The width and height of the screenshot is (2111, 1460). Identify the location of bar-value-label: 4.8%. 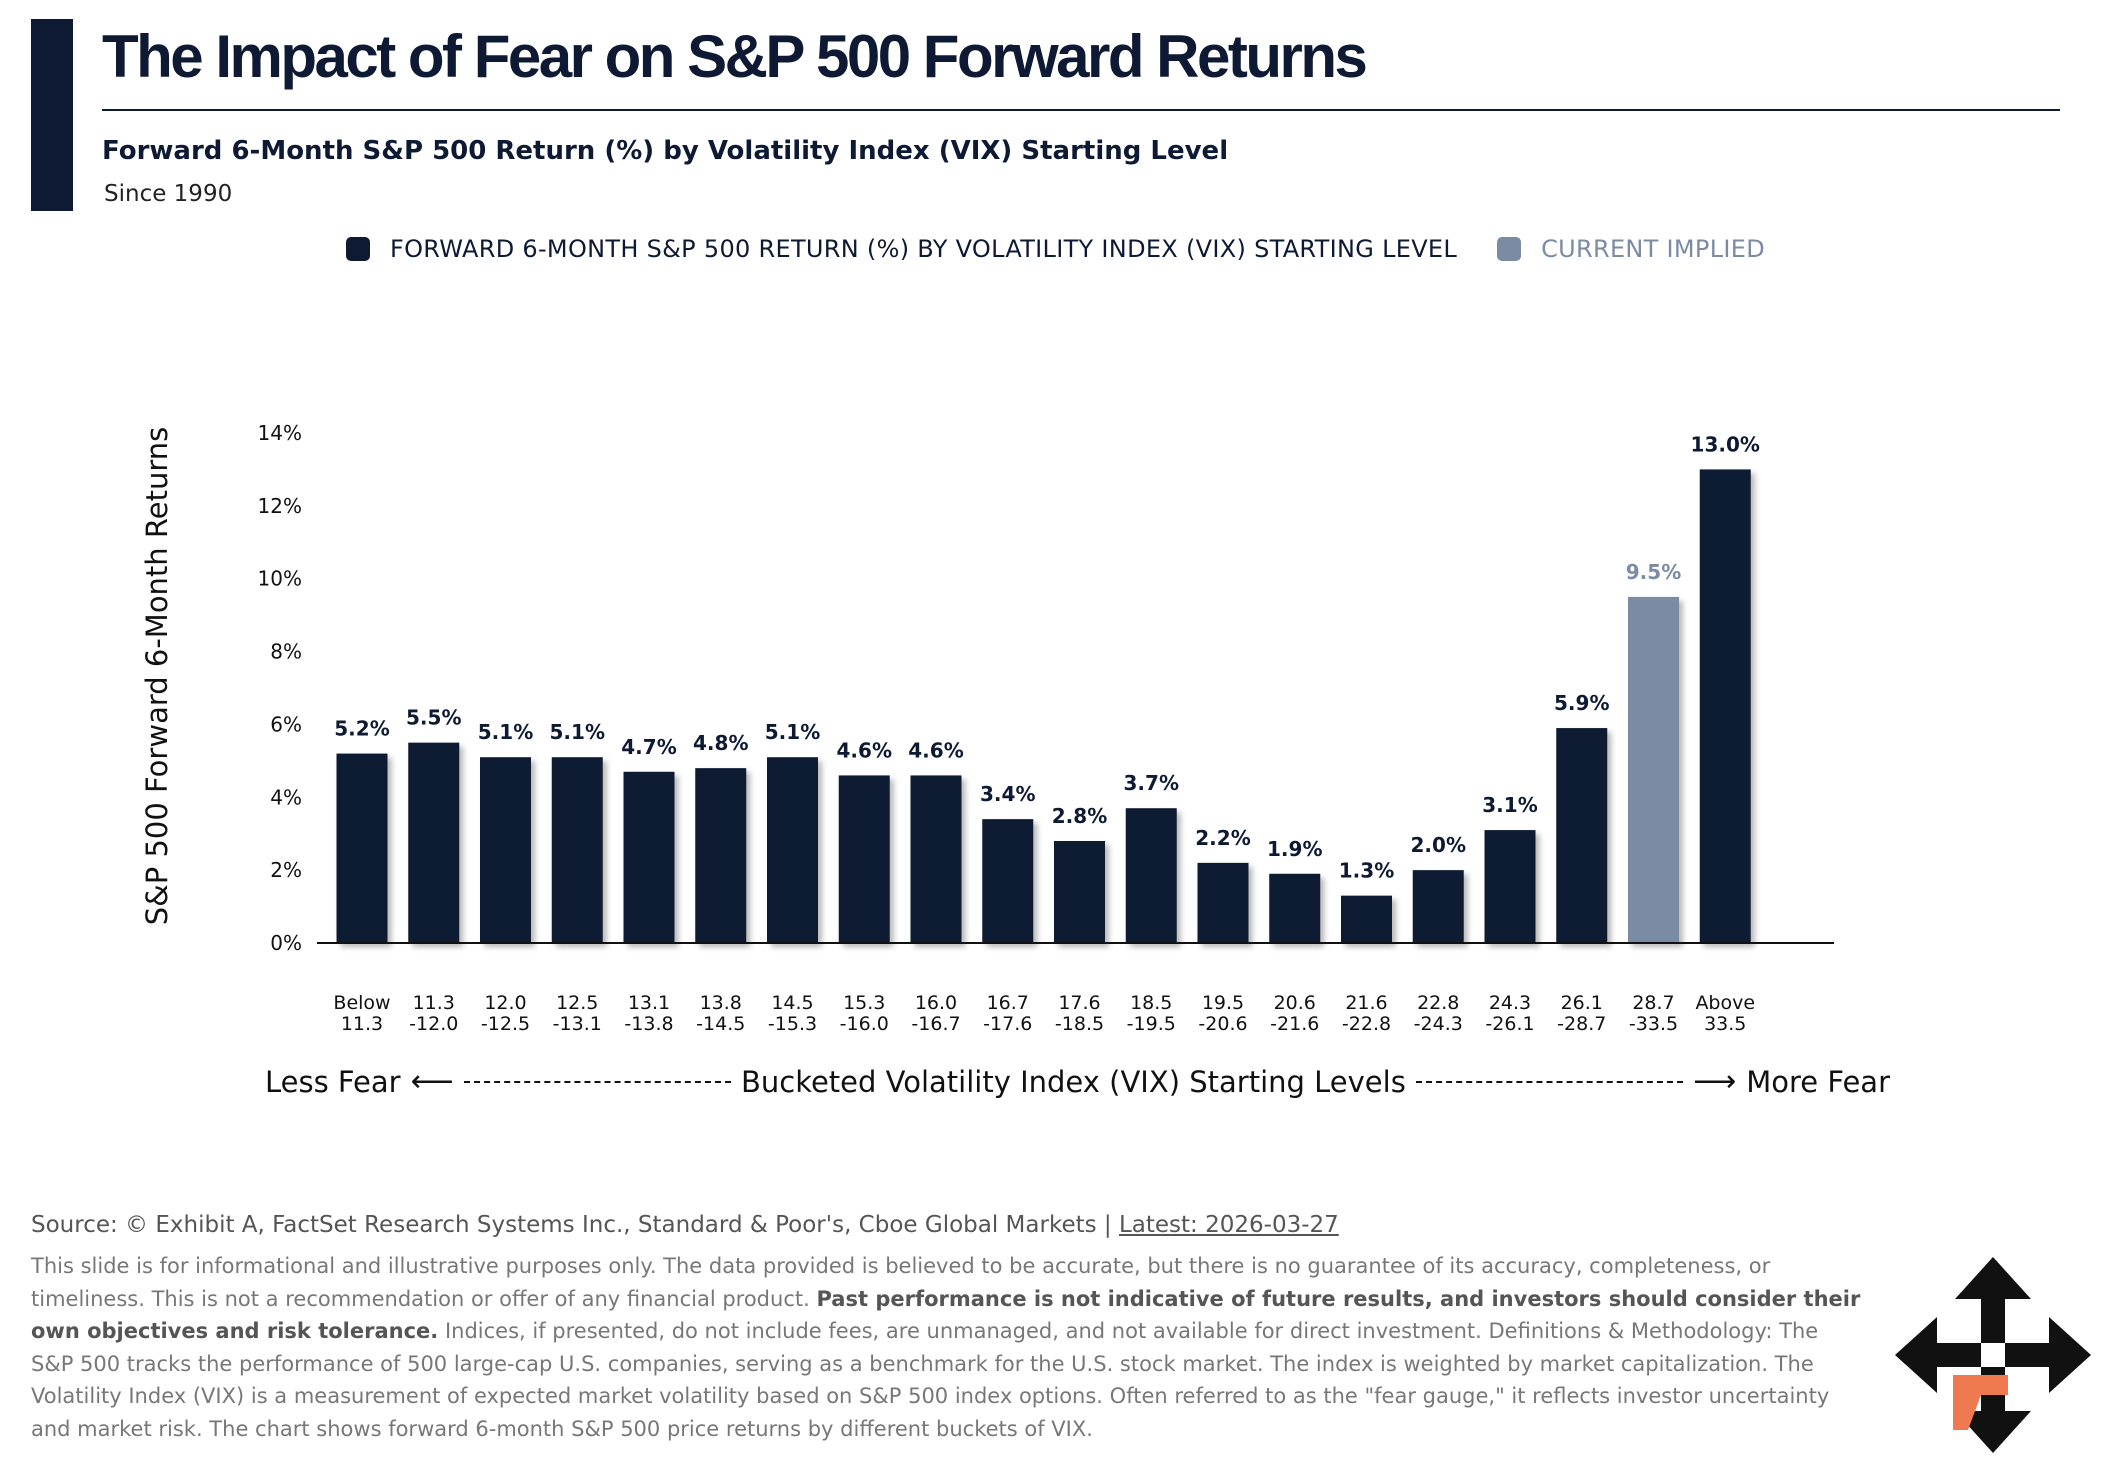
(720, 743).